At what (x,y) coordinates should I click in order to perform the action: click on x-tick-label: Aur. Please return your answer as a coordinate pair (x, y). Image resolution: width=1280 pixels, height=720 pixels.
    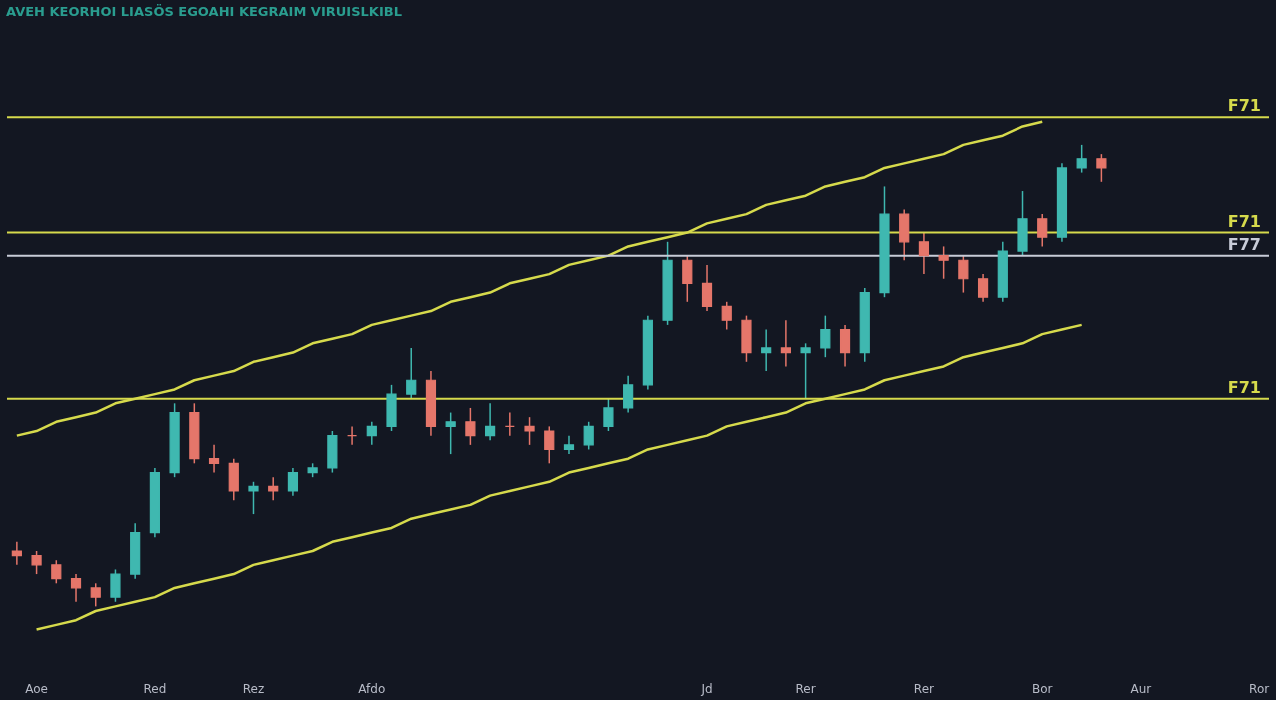
    Looking at the image, I should click on (1141, 688).